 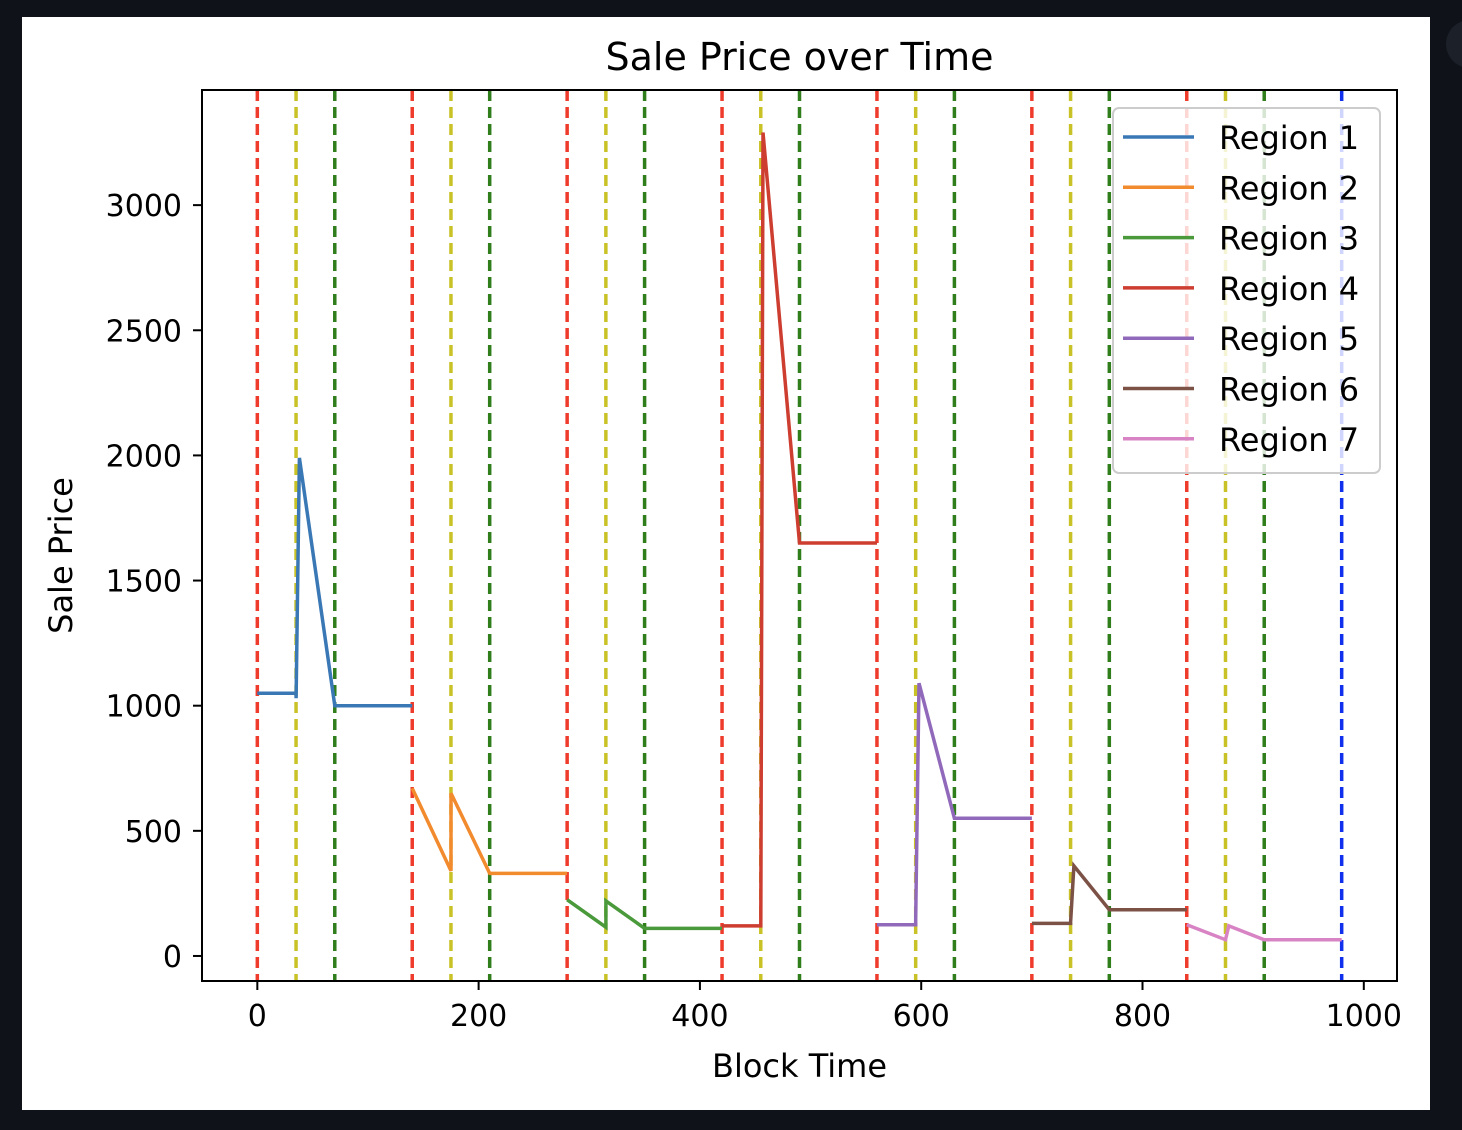 I want to click on x-tick-label: 0, so click(x=257, y=1016).